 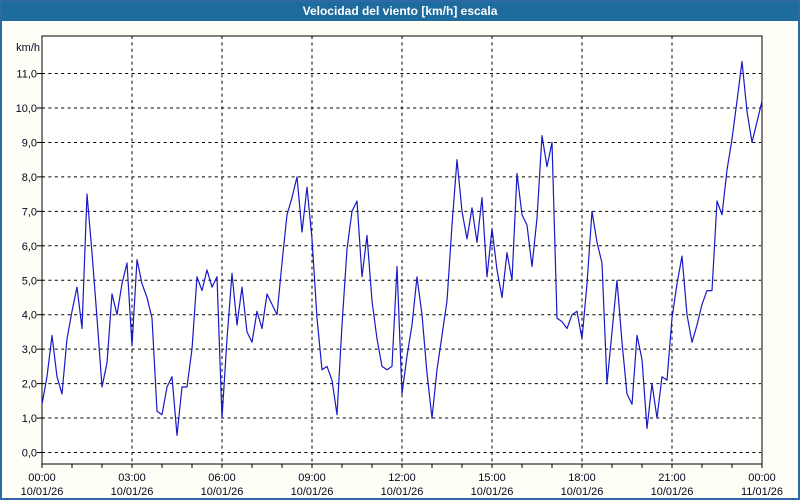 What do you see at coordinates (222, 478) in the screenshot?
I see `x-tick-time-label: 06:00` at bounding box center [222, 478].